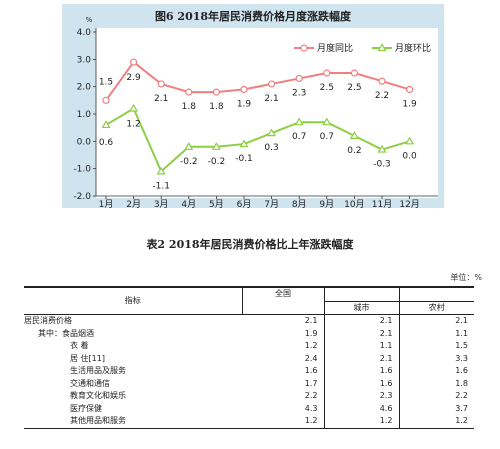 This screenshot has width=500, height=449. I want to click on y-tick-label: 1.0, so click(84, 115).